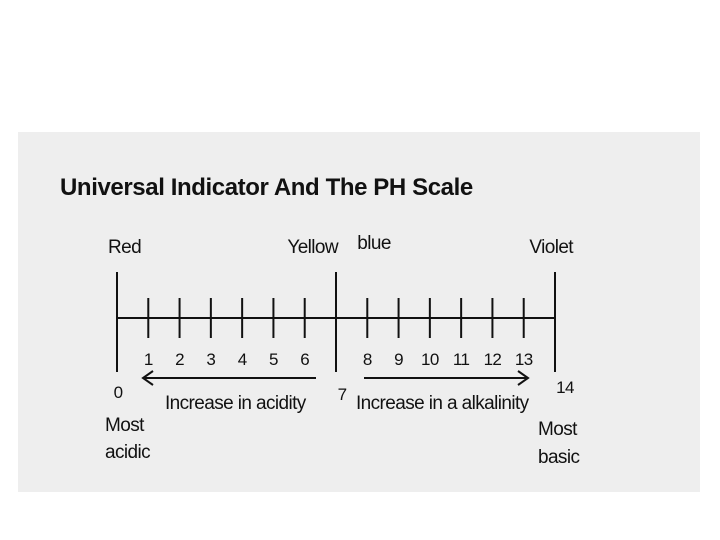 Image resolution: width=720 pixels, height=540 pixels. I want to click on ph-number: 14, so click(565, 387).